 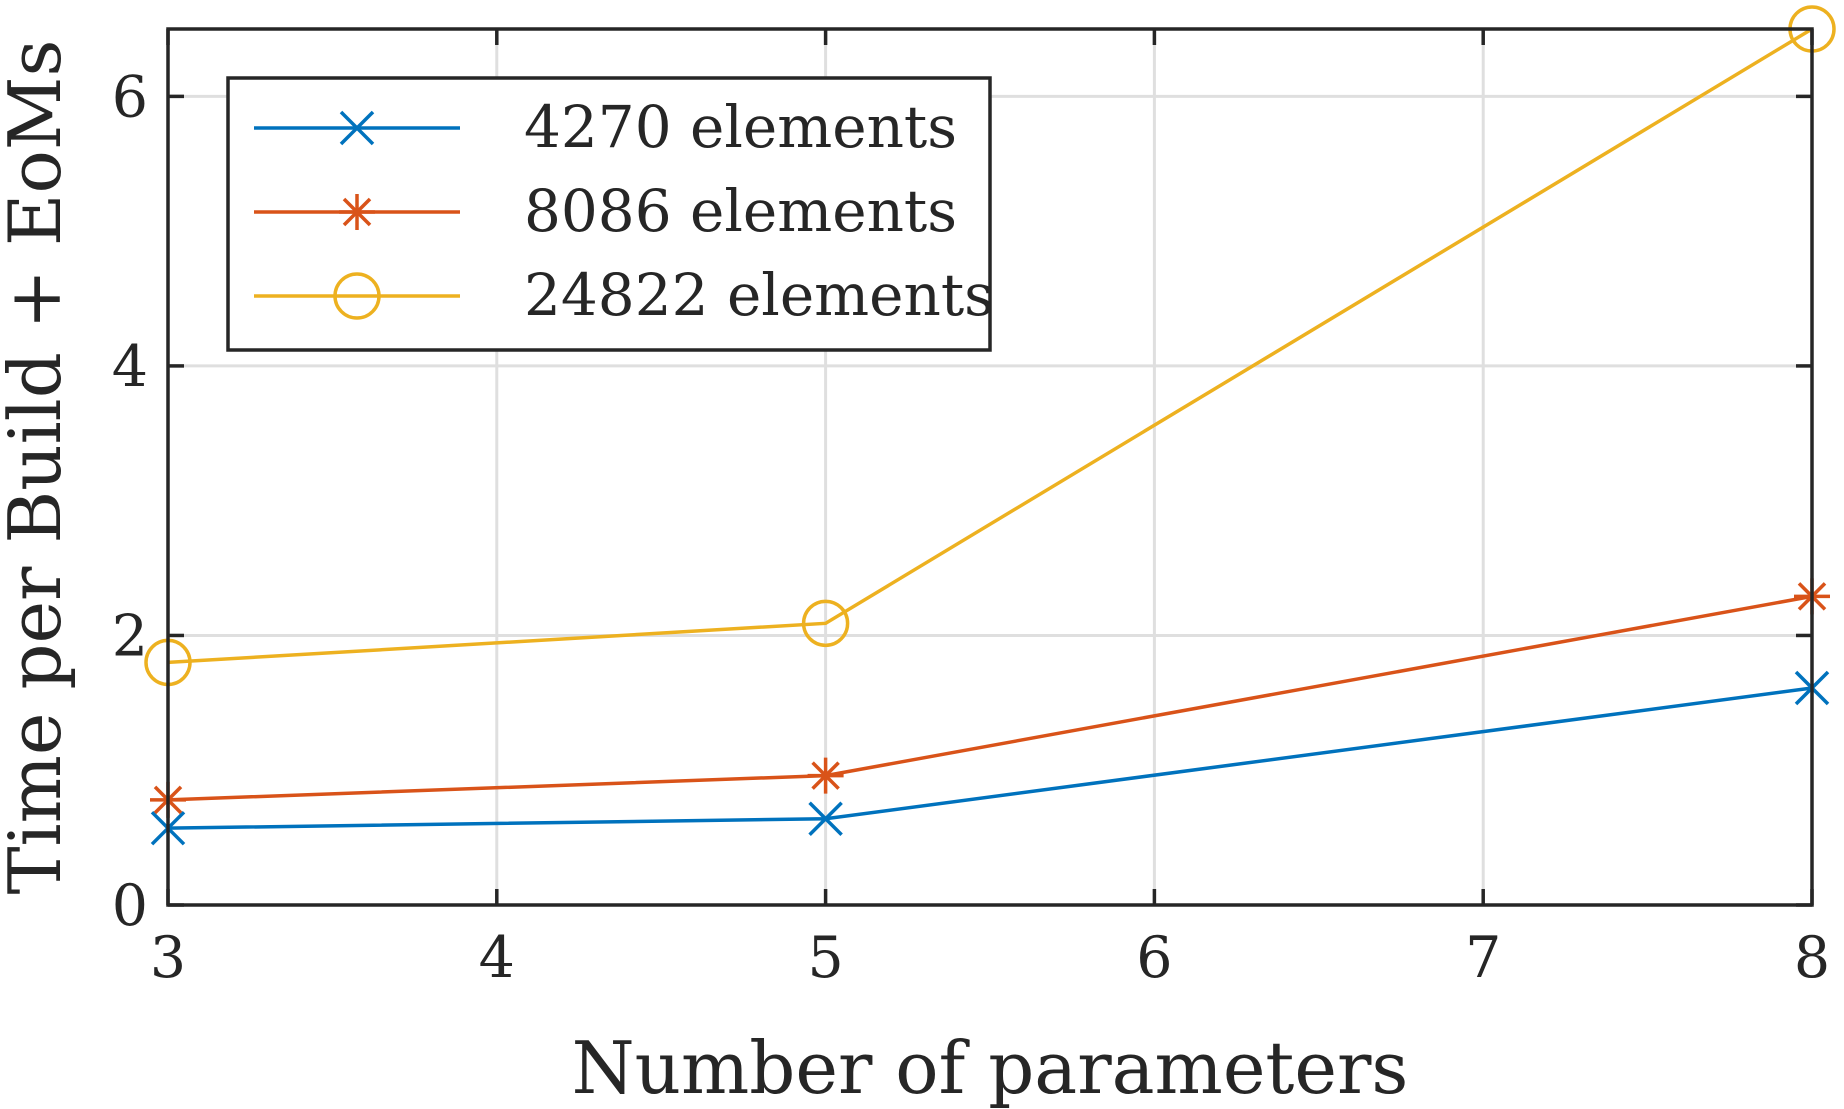 I want to click on legend-entry: 4270 elements, so click(x=605, y=127).